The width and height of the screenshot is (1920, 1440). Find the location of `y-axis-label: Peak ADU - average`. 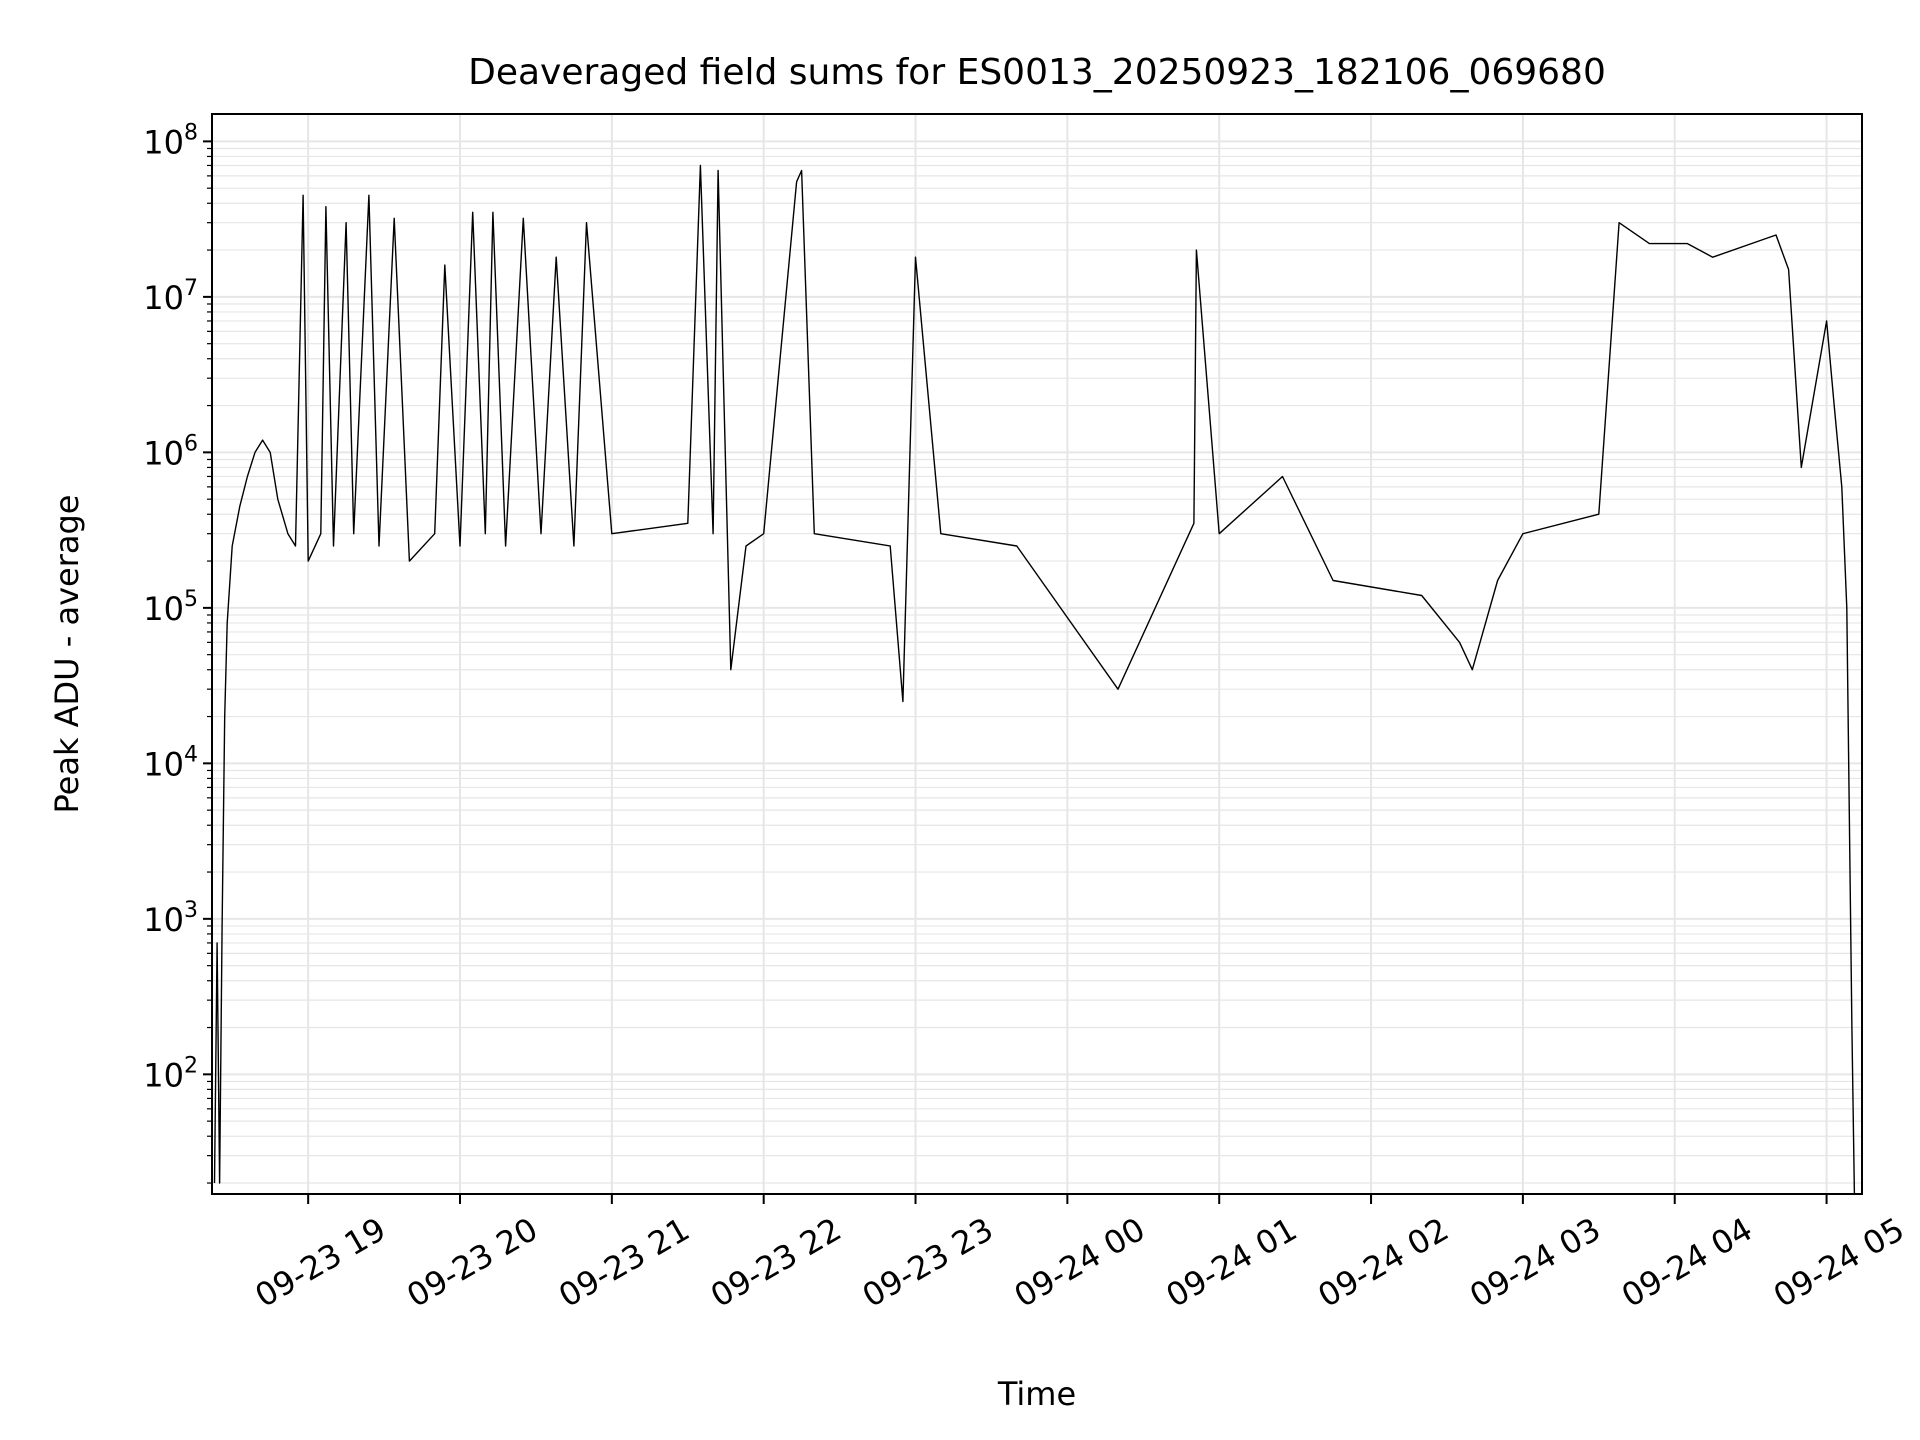

y-axis-label: Peak ADU - average is located at coordinates (67, 654).